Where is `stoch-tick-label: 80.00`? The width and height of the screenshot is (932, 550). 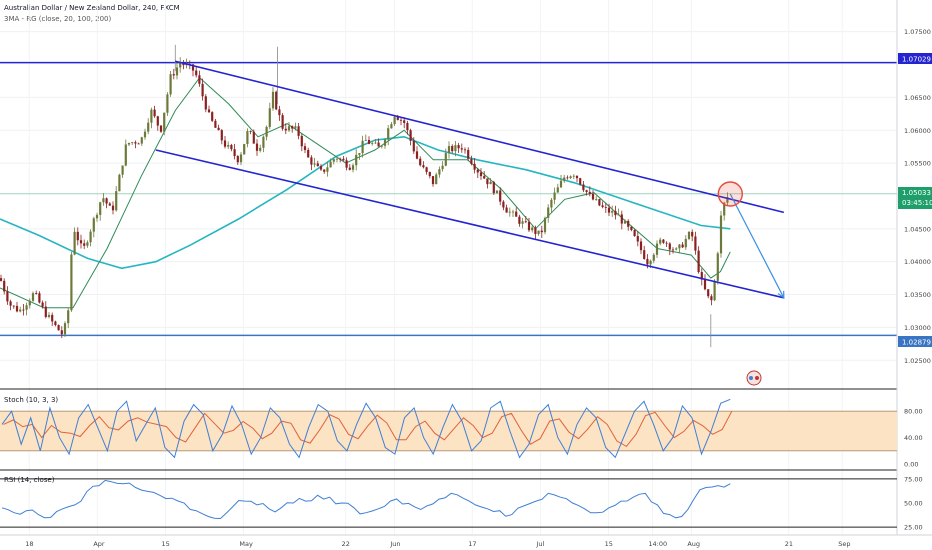 stoch-tick-label: 80.00 is located at coordinates (913, 412).